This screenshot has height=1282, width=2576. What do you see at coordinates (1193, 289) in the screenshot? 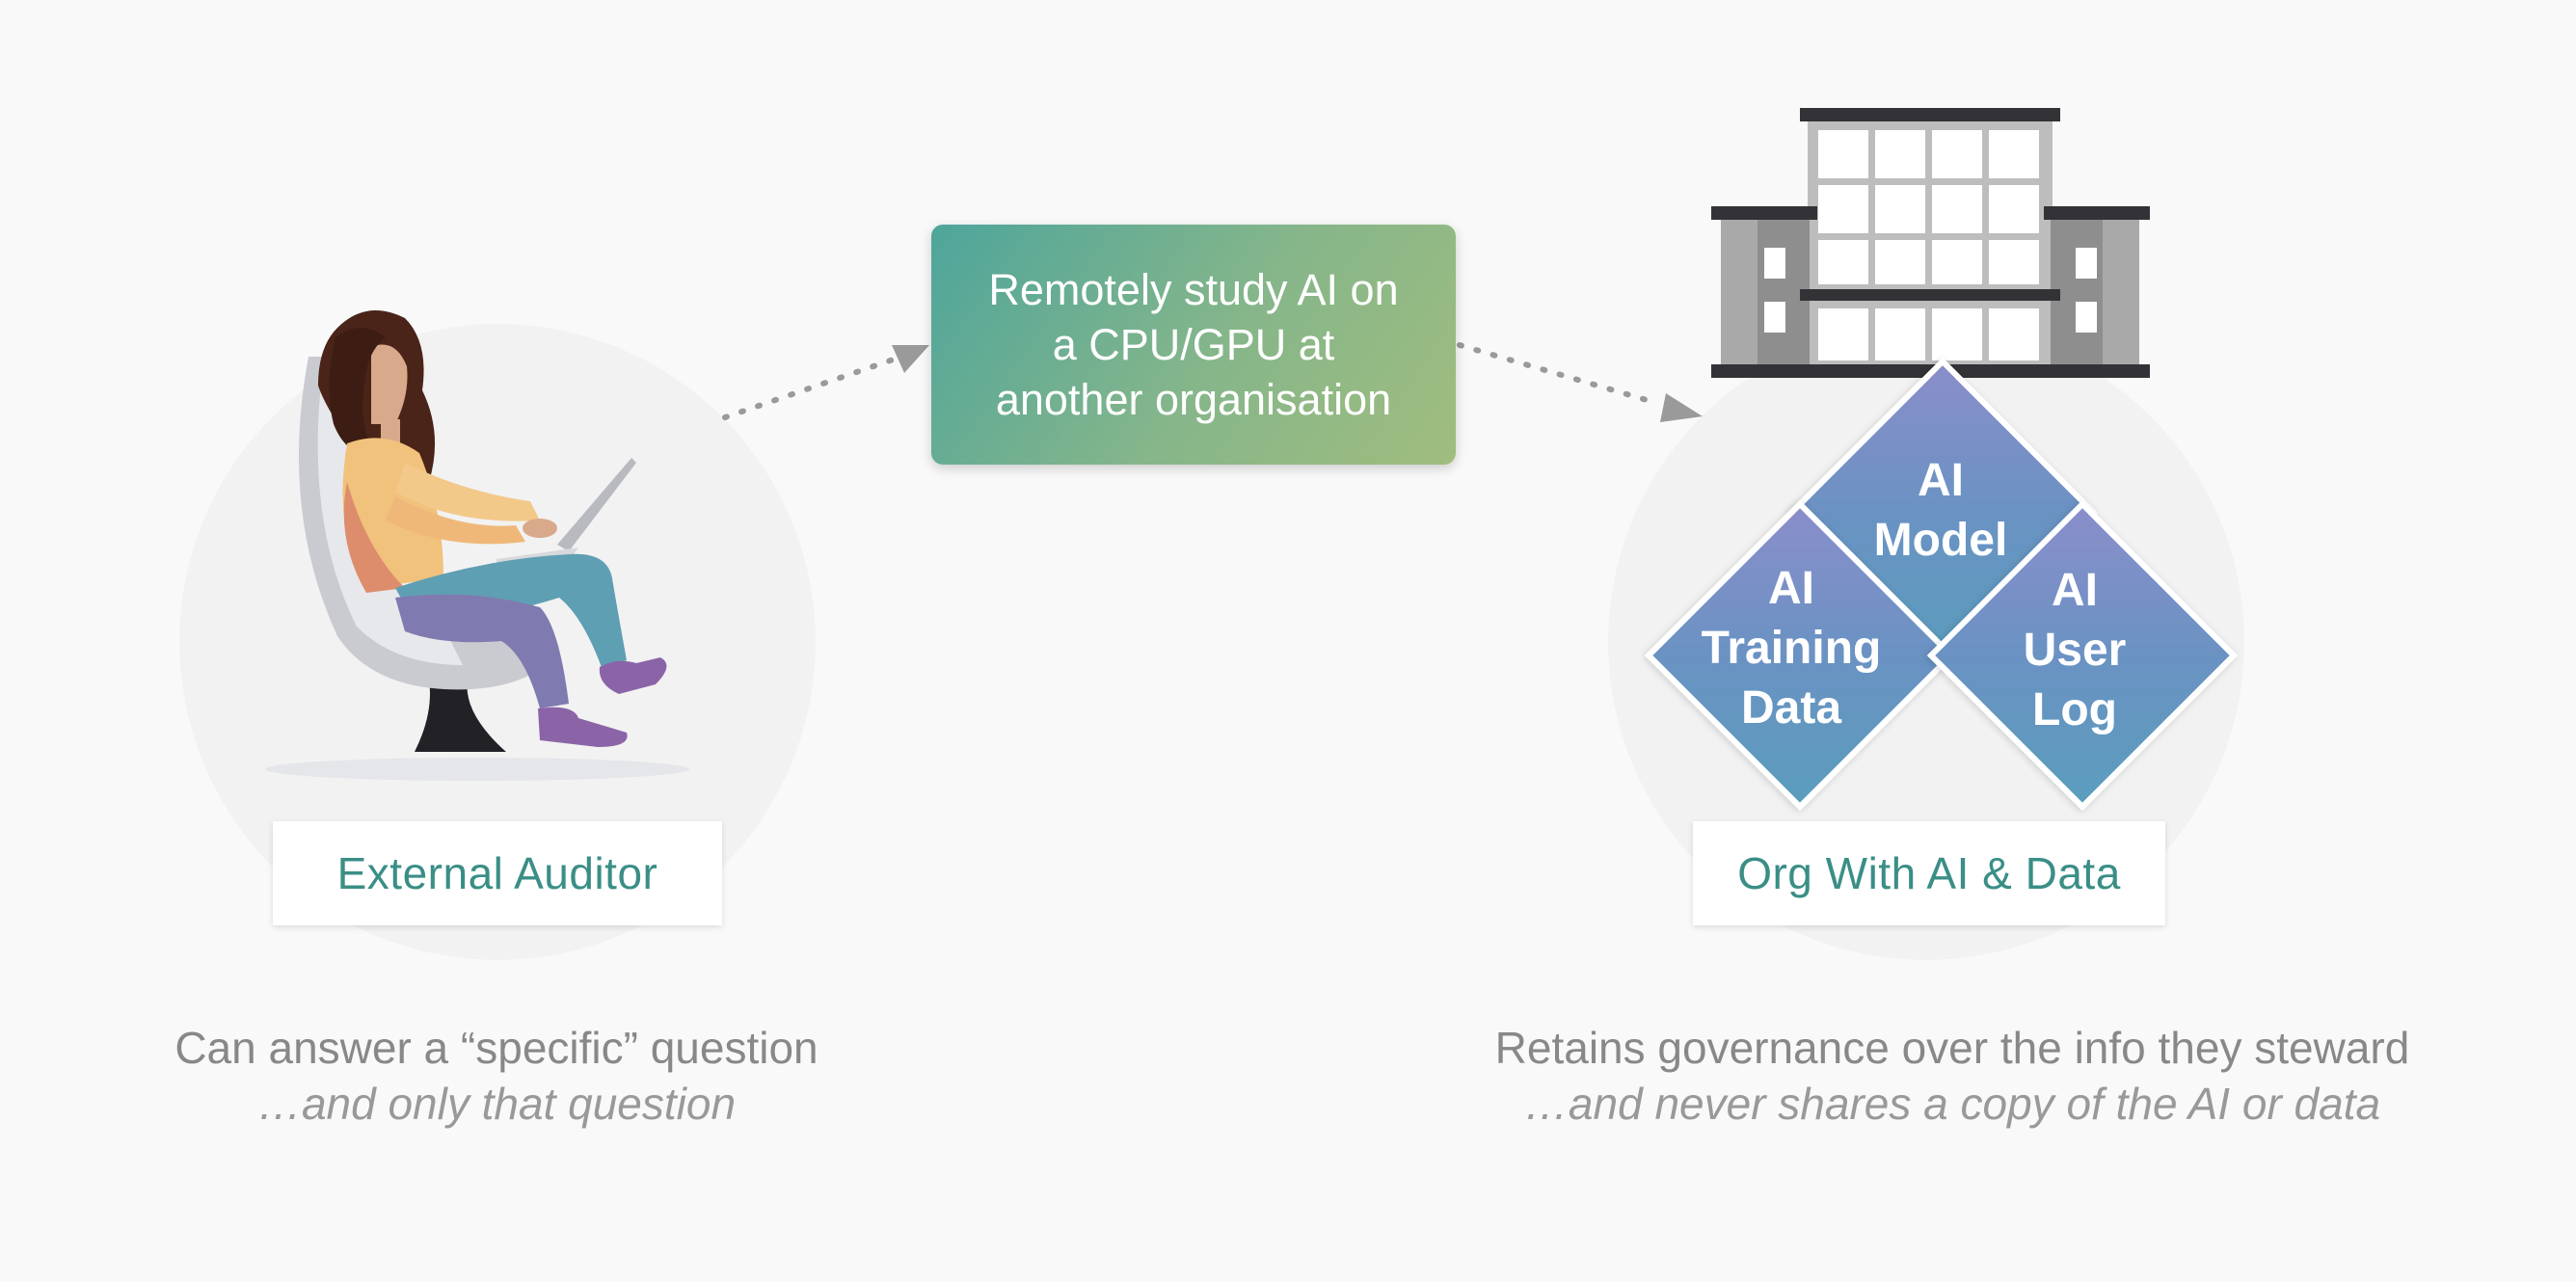
I see `remote-study-line-1: Remotely study AI on` at bounding box center [1193, 289].